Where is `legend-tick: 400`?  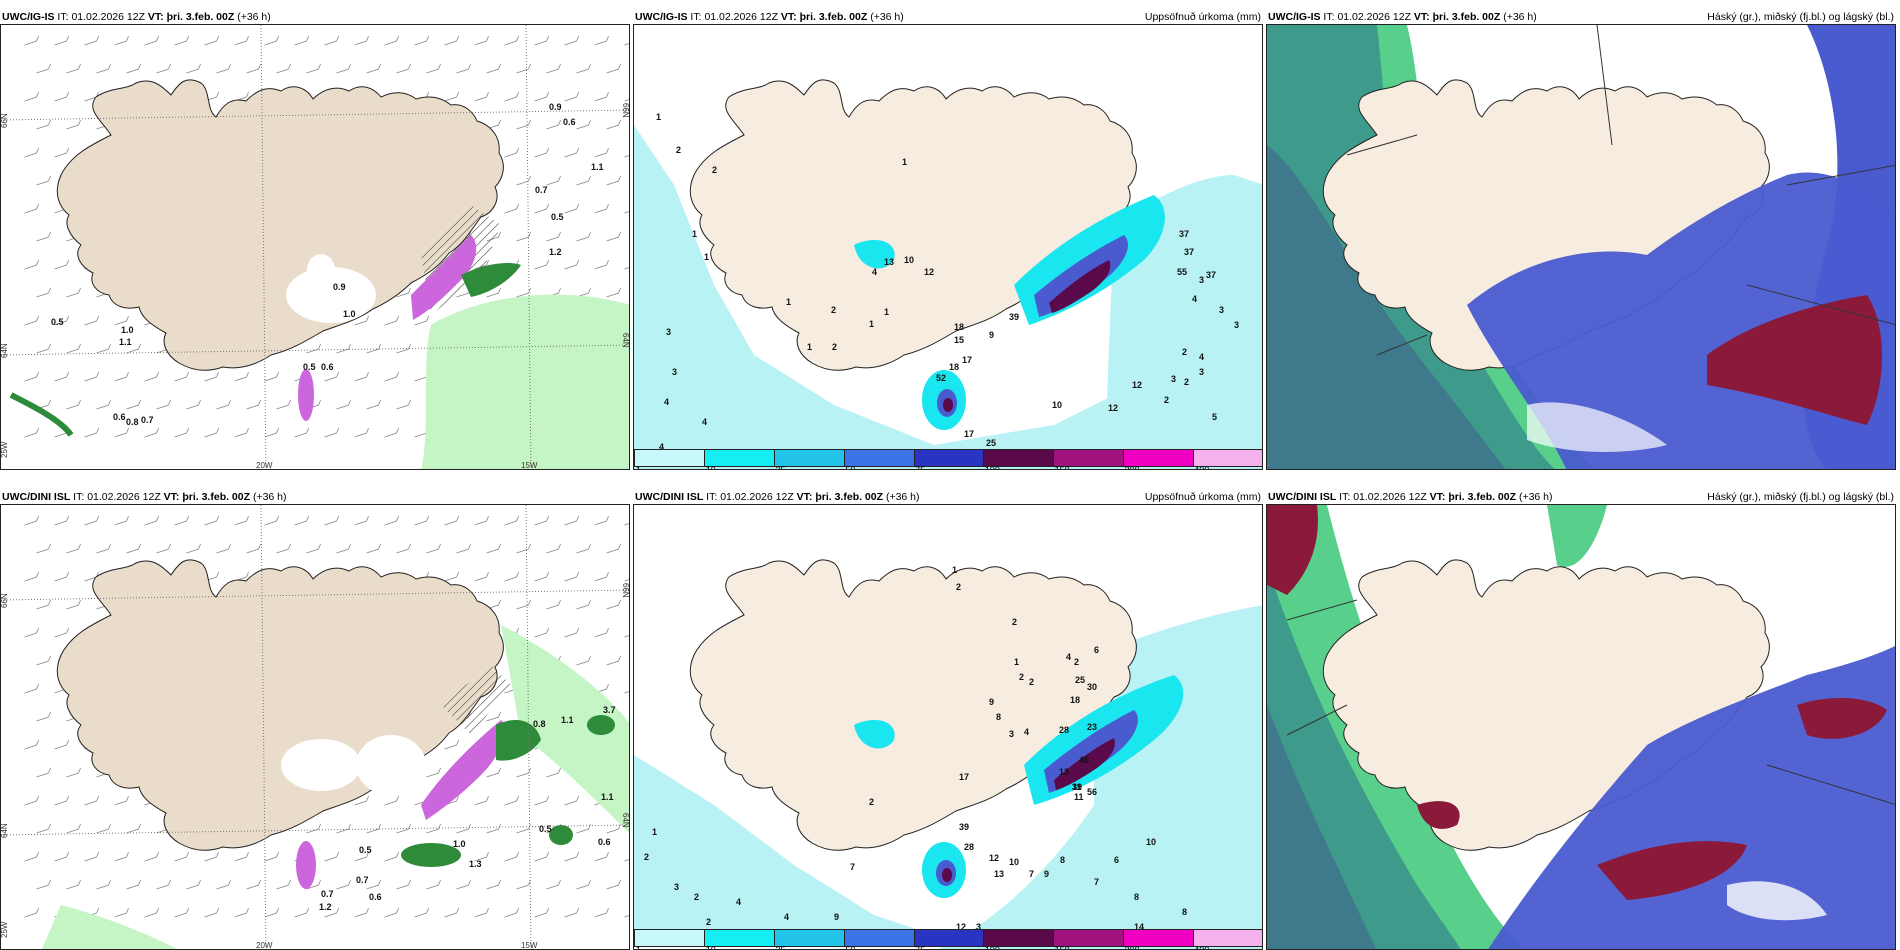 legend-tick: 400 is located at coordinates (1202, 467).